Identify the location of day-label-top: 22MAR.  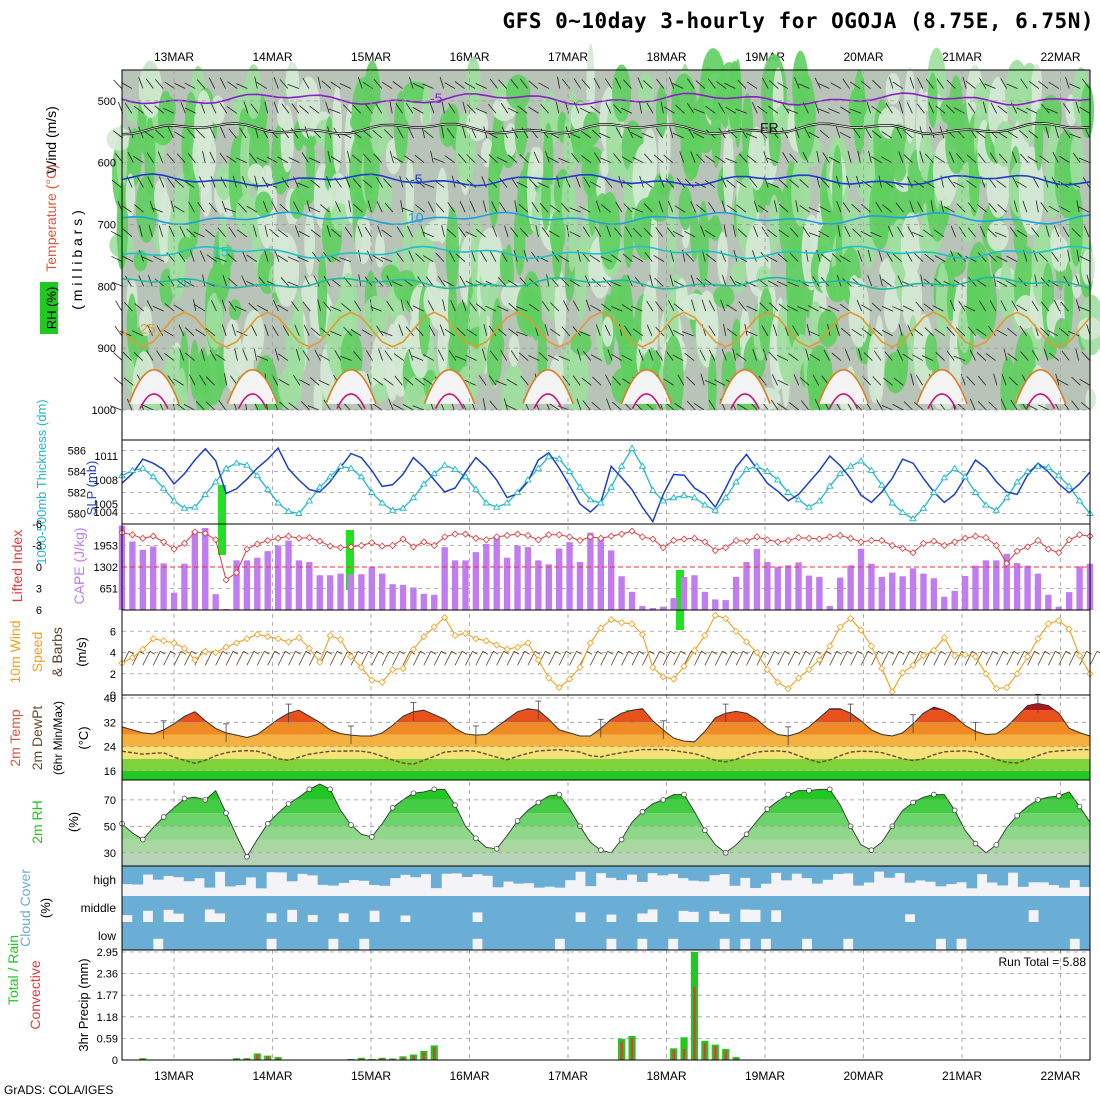
(1060, 57).